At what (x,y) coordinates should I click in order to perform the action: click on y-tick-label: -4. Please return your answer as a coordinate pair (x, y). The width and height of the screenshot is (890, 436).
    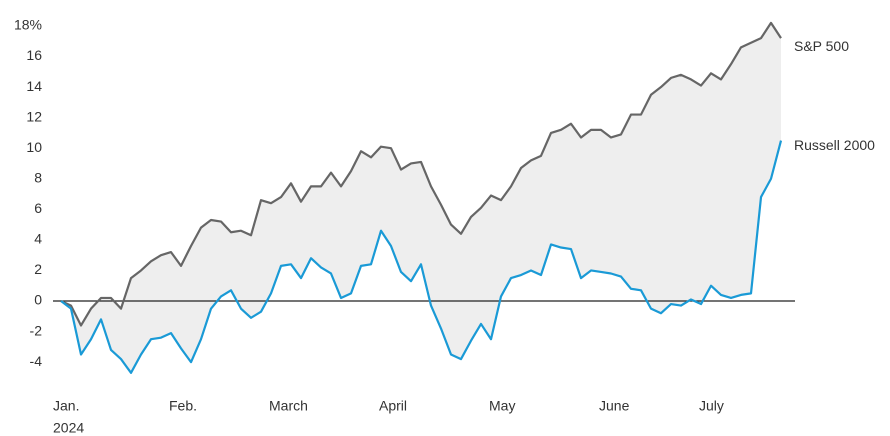
    Looking at the image, I should click on (36, 361).